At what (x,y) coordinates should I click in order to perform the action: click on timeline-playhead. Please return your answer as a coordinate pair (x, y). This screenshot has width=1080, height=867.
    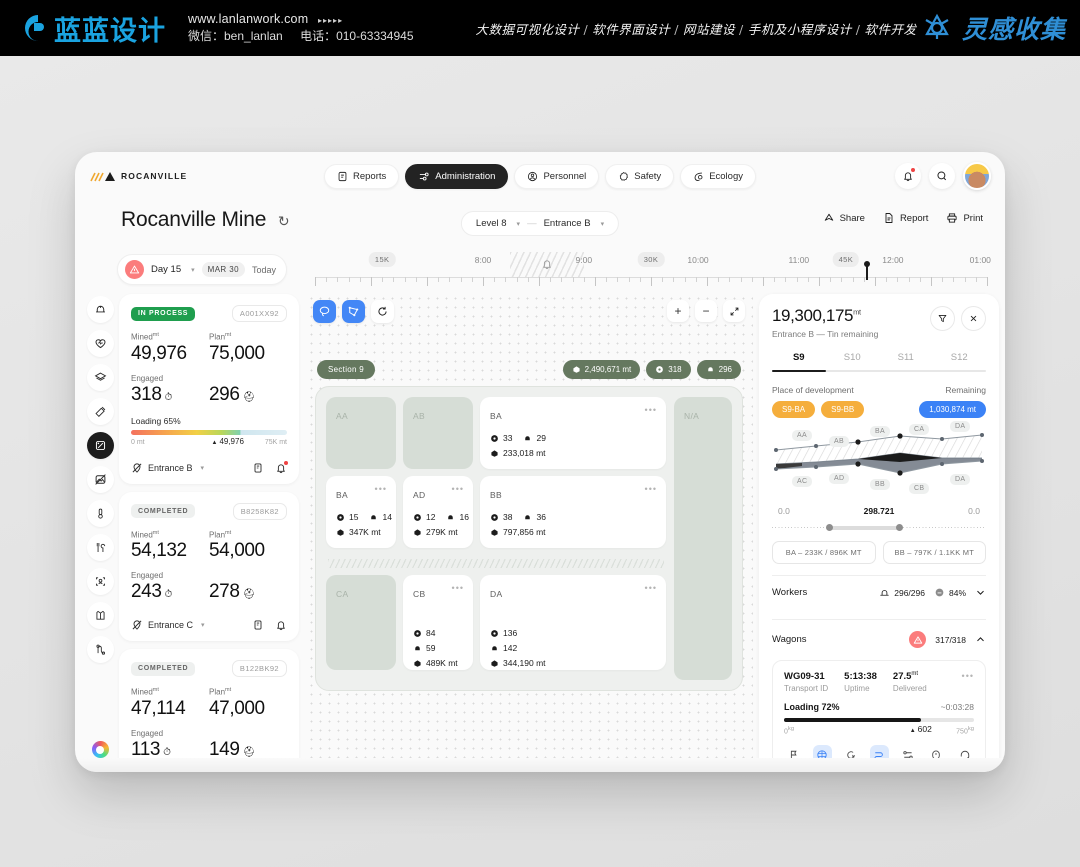
    Looking at the image, I should click on (867, 270).